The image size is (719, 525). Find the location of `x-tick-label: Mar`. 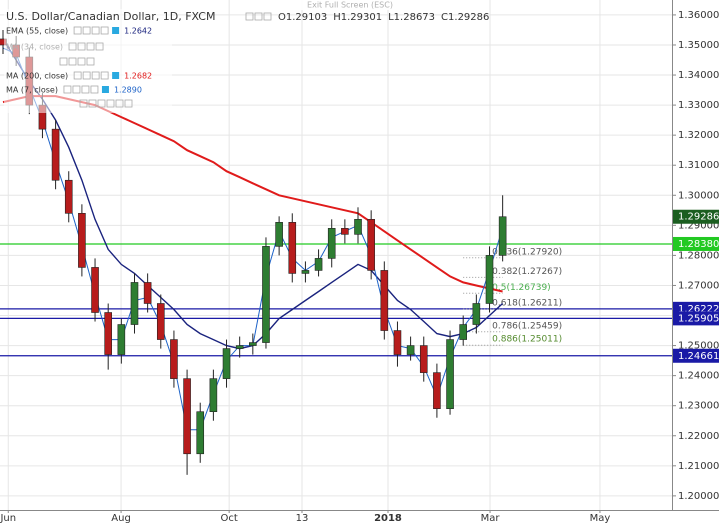

x-tick-label: Mar is located at coordinates (491, 518).